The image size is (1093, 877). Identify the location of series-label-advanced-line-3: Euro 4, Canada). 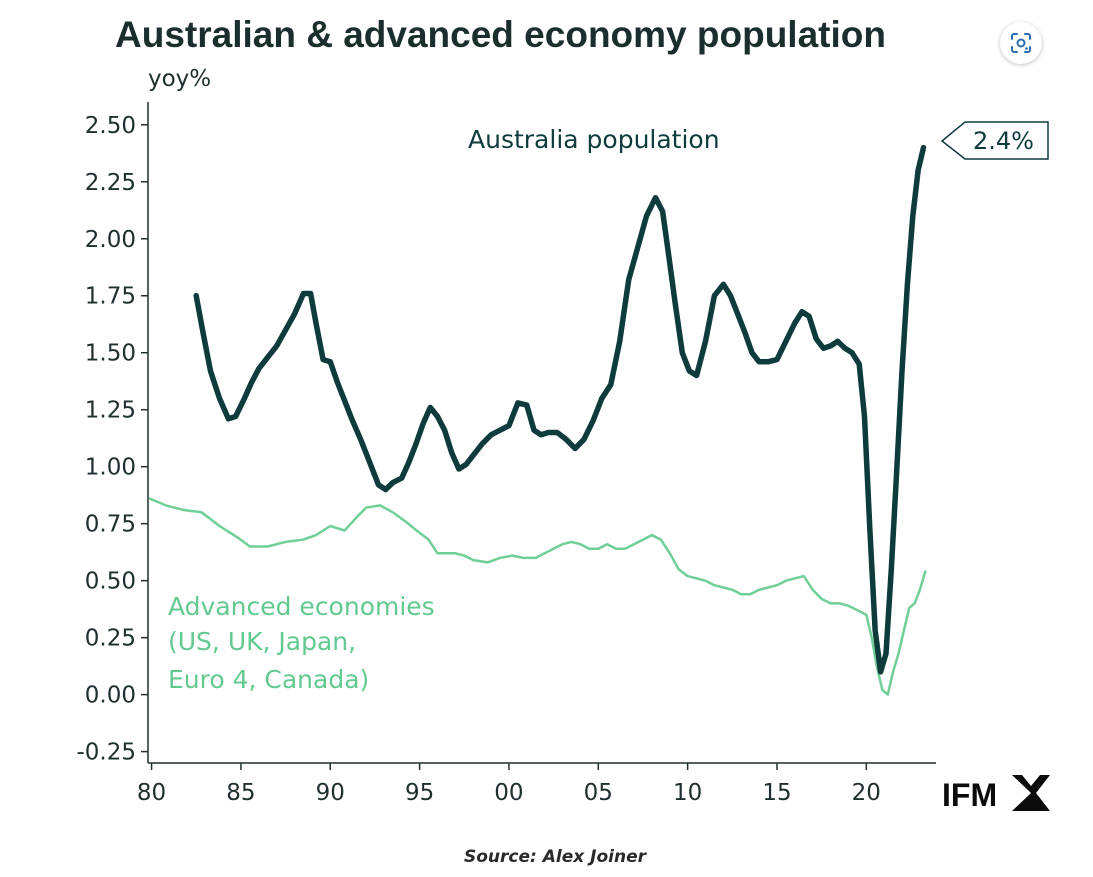
(268, 679).